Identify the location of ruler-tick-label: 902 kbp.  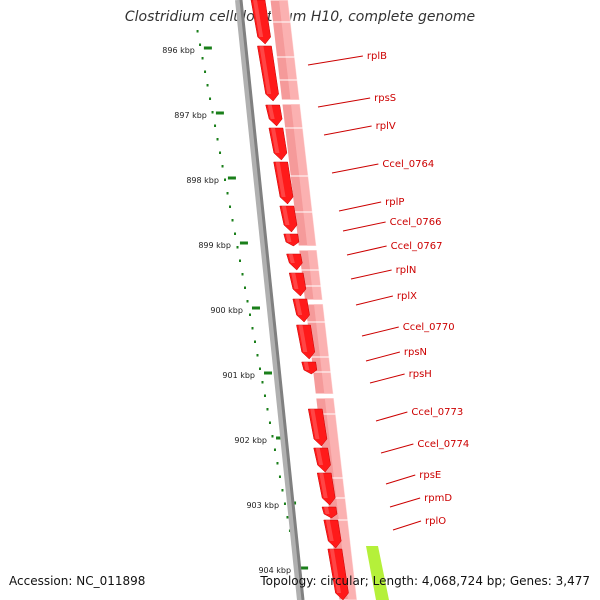
(250, 440).